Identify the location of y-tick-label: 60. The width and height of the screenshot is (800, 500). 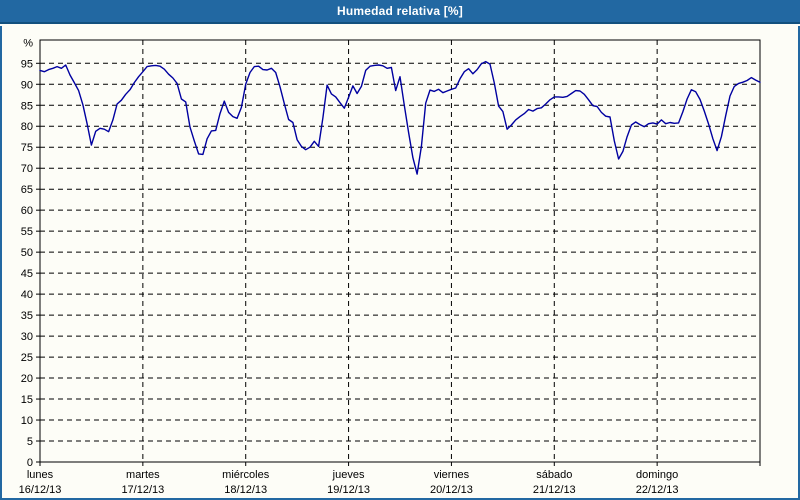
(27, 211).